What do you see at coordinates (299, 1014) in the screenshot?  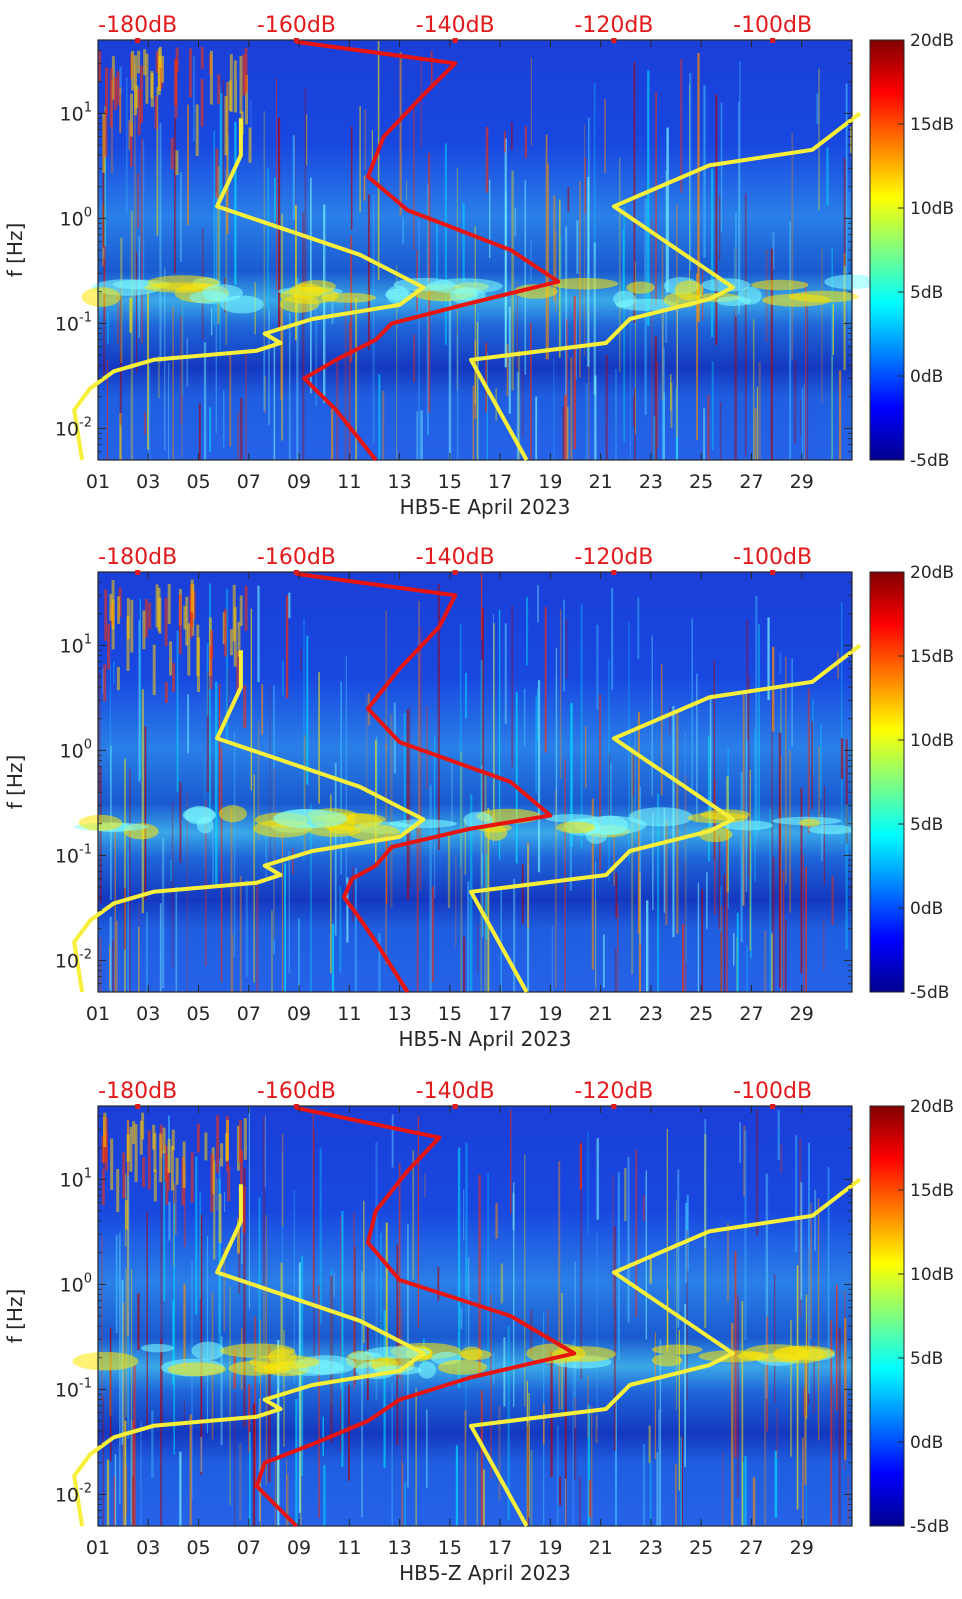 I see `x-tick-label: 09` at bounding box center [299, 1014].